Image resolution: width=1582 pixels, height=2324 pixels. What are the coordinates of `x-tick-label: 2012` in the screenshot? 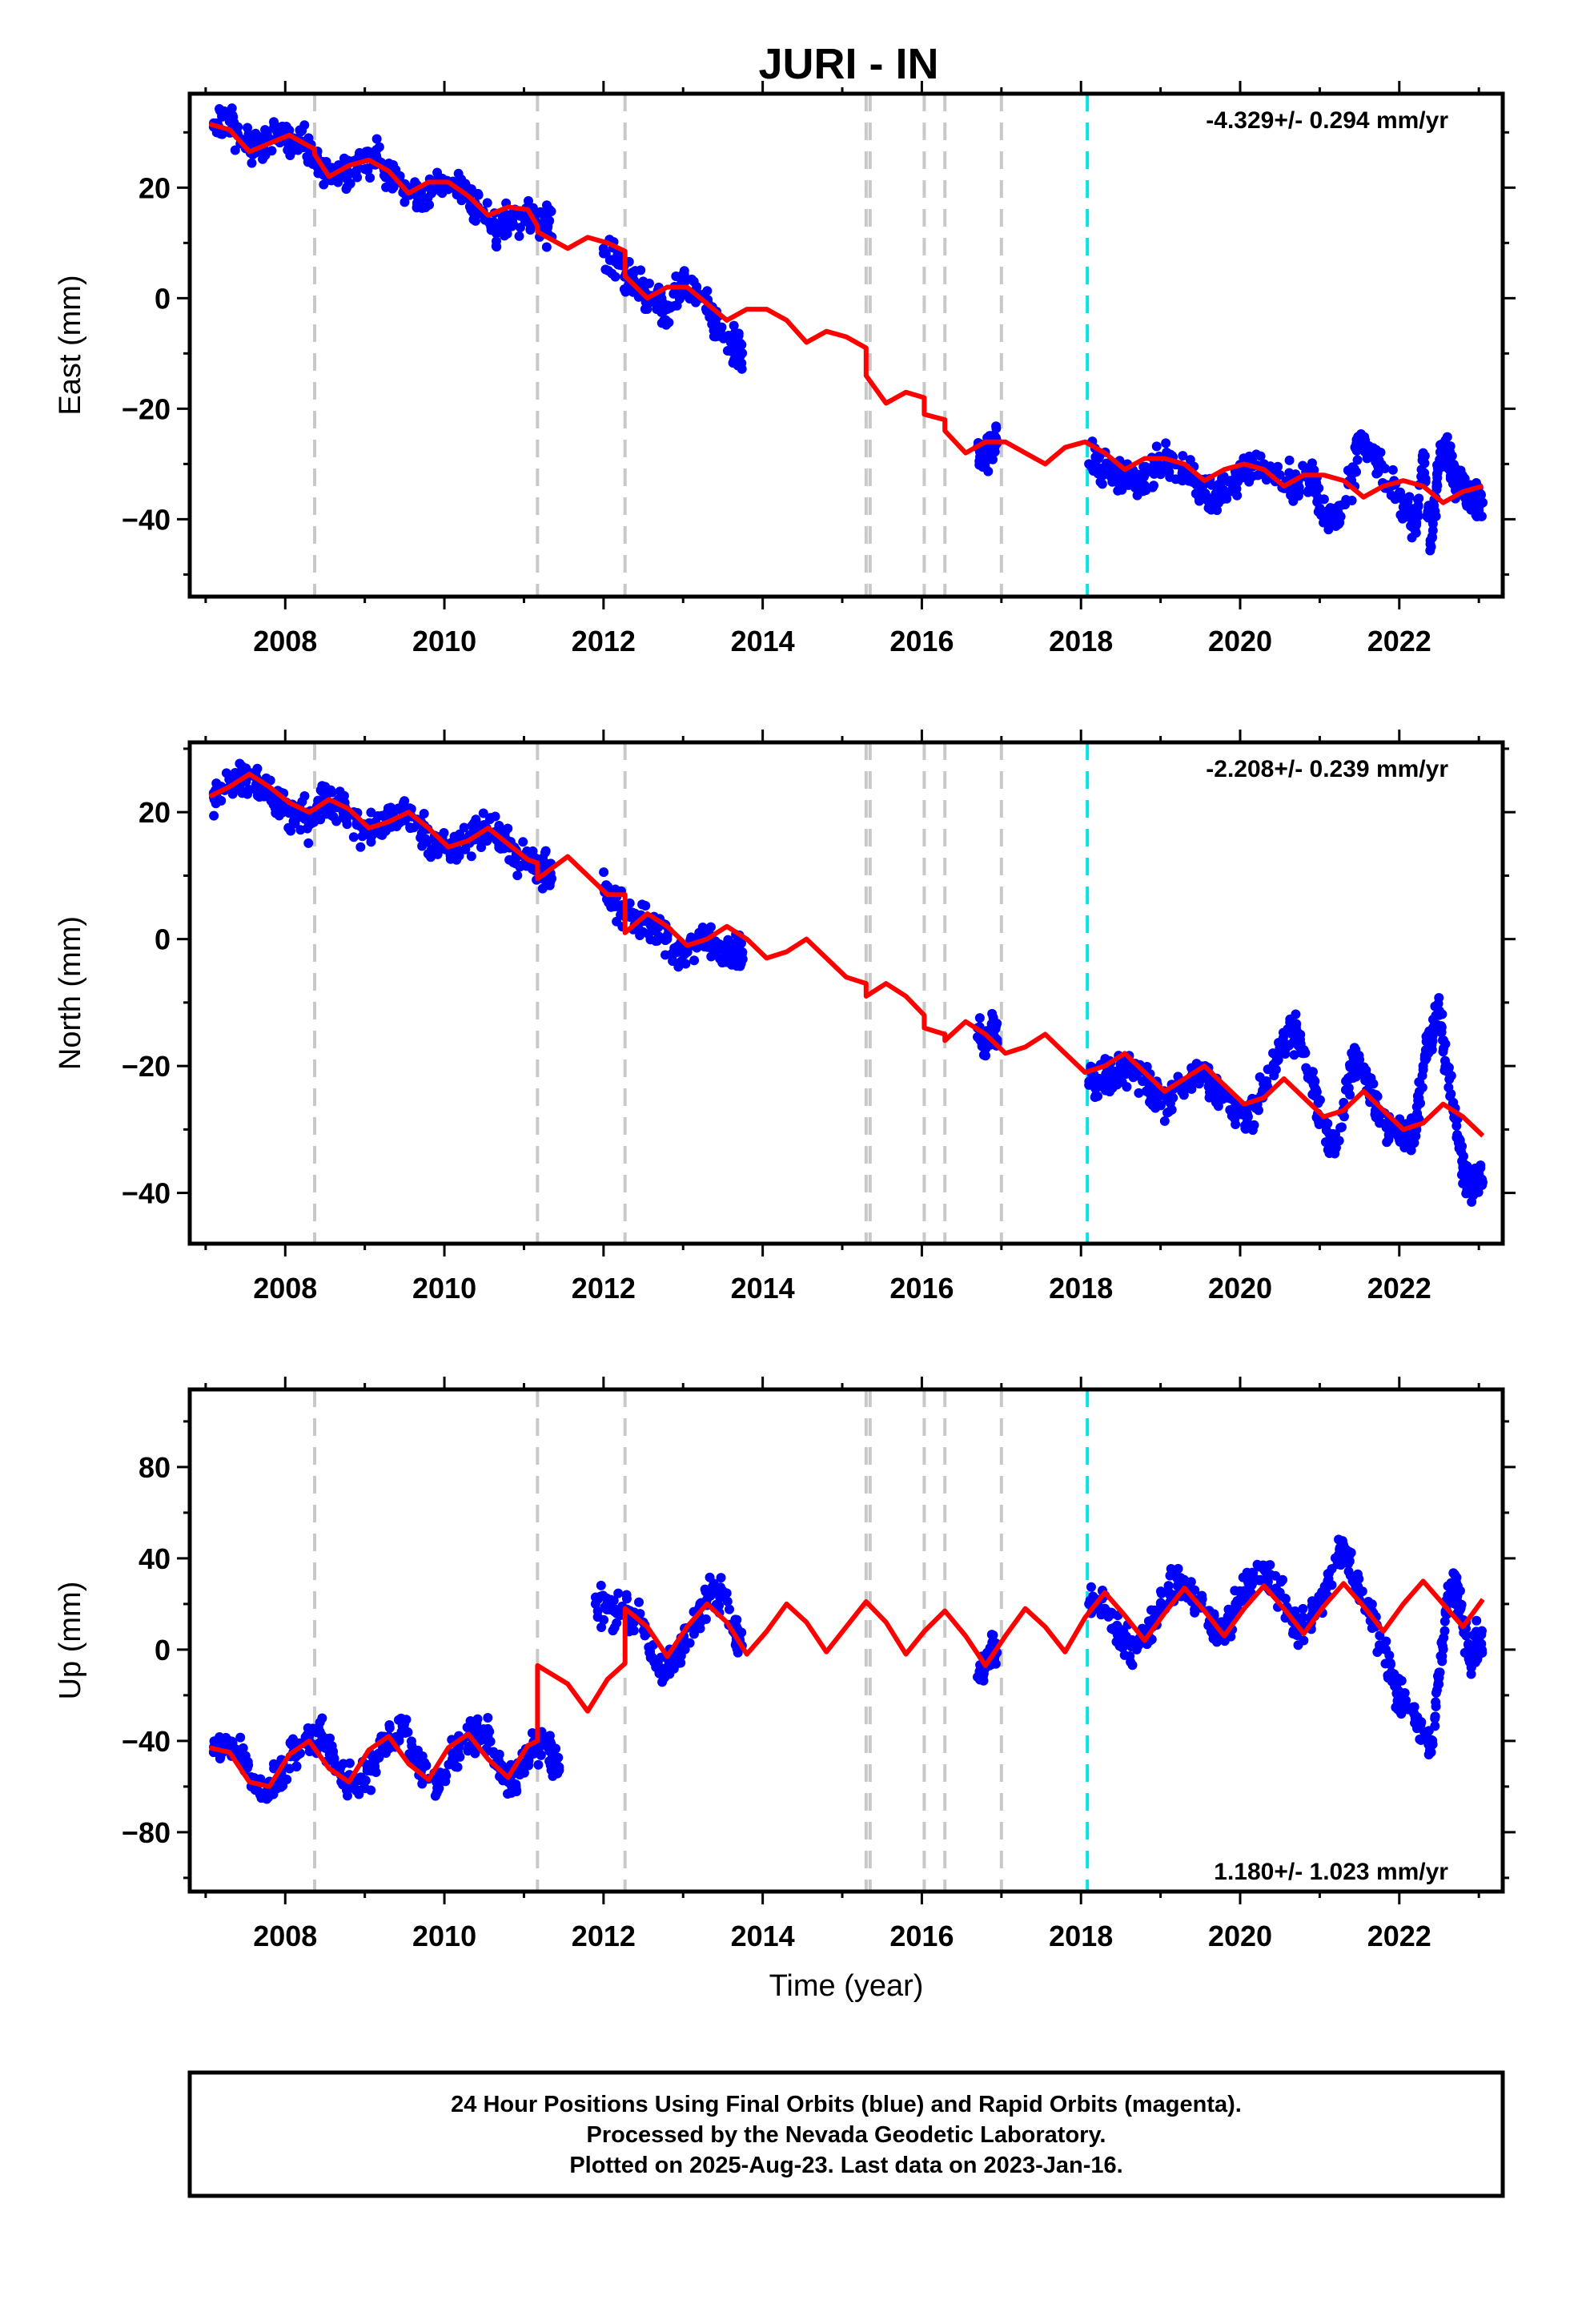 It's located at (604, 1936).